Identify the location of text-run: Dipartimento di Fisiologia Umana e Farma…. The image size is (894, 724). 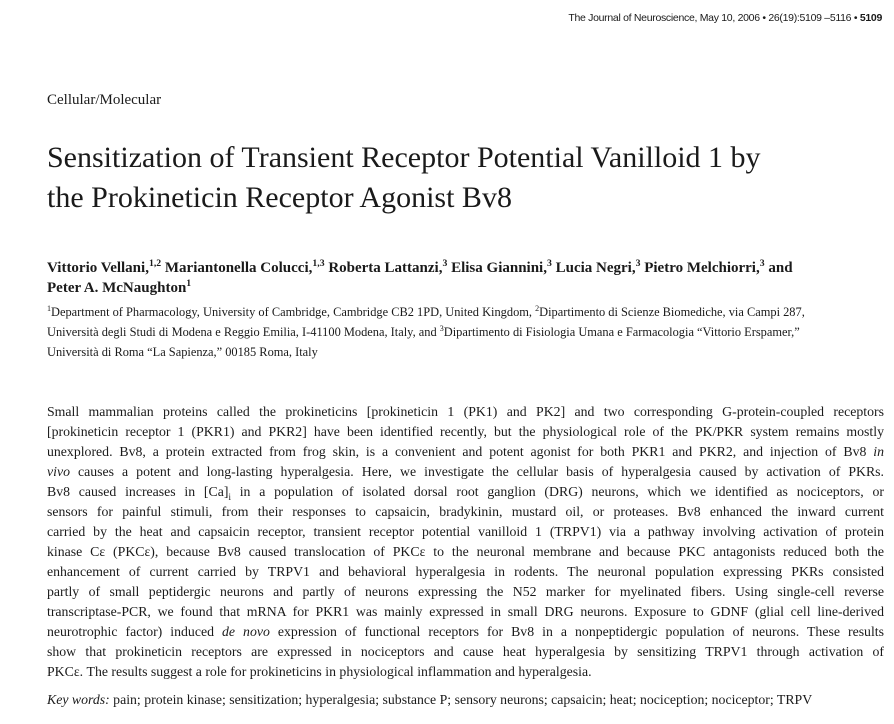
(621, 332).